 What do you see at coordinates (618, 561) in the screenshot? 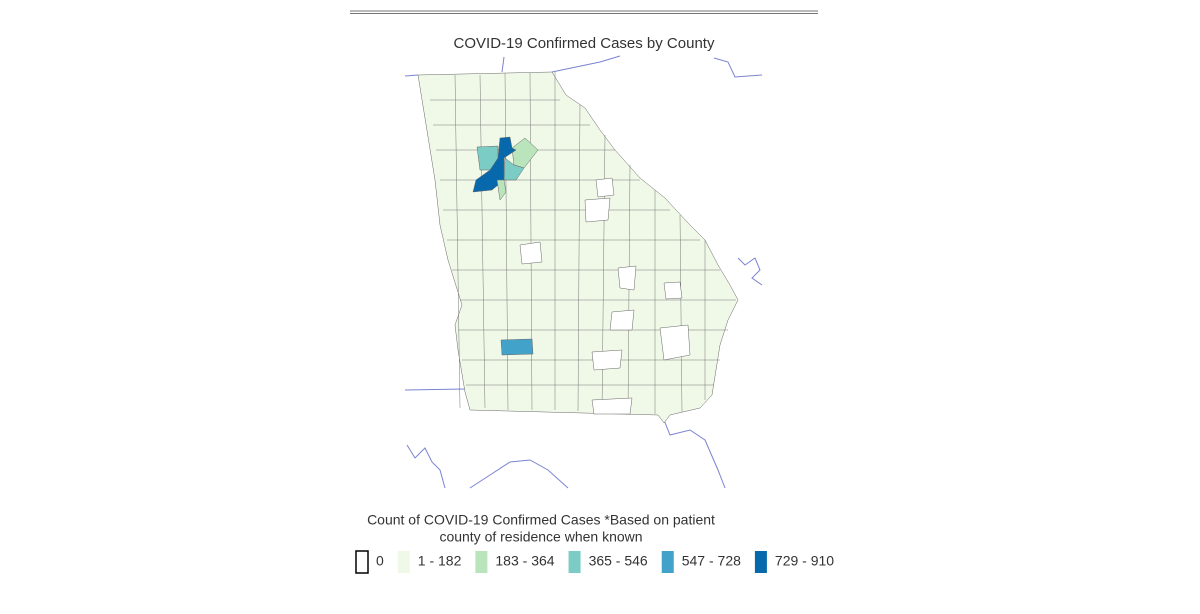
I see `legend-label: 365 - 546` at bounding box center [618, 561].